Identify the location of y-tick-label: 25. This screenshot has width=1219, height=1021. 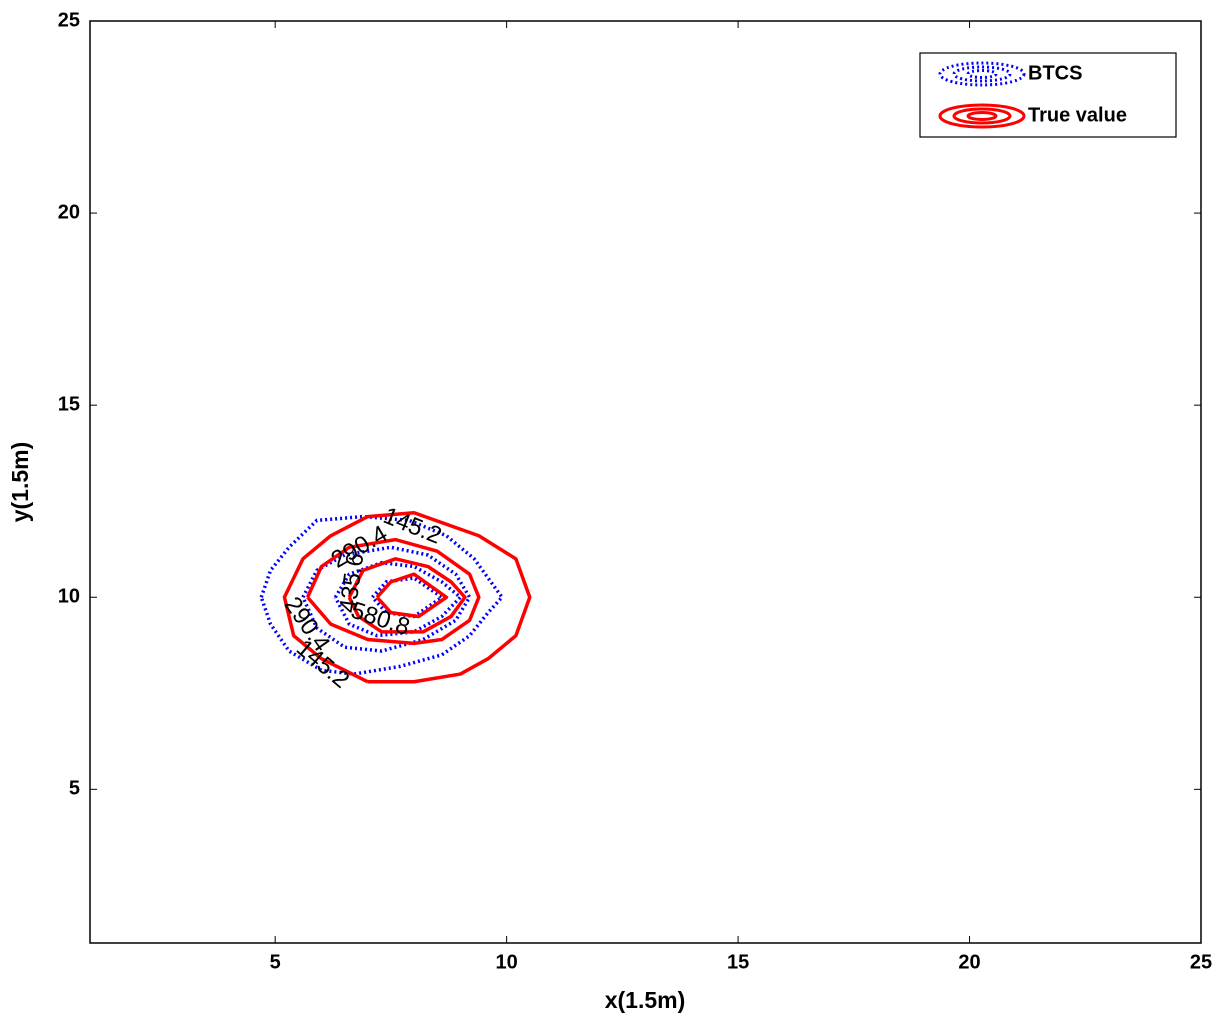
(69, 20).